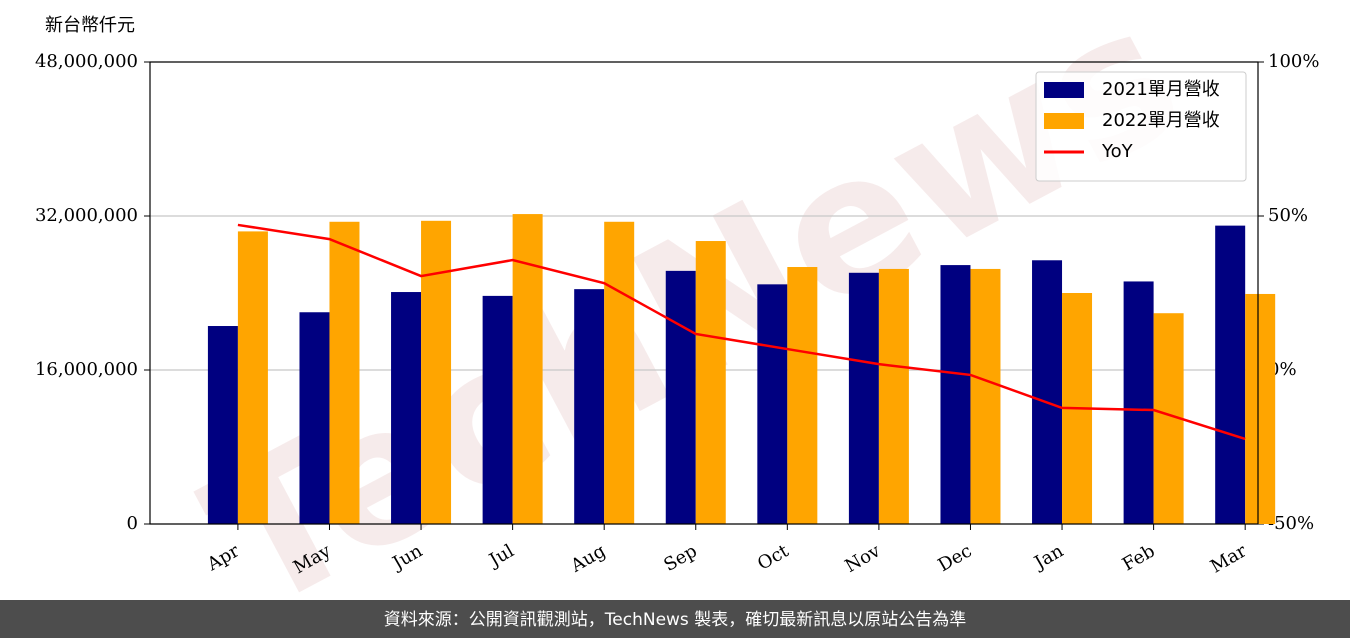 This screenshot has width=1350, height=638. Describe the element at coordinates (863, 558) in the screenshot. I see `x-tick-label: Nov` at that location.